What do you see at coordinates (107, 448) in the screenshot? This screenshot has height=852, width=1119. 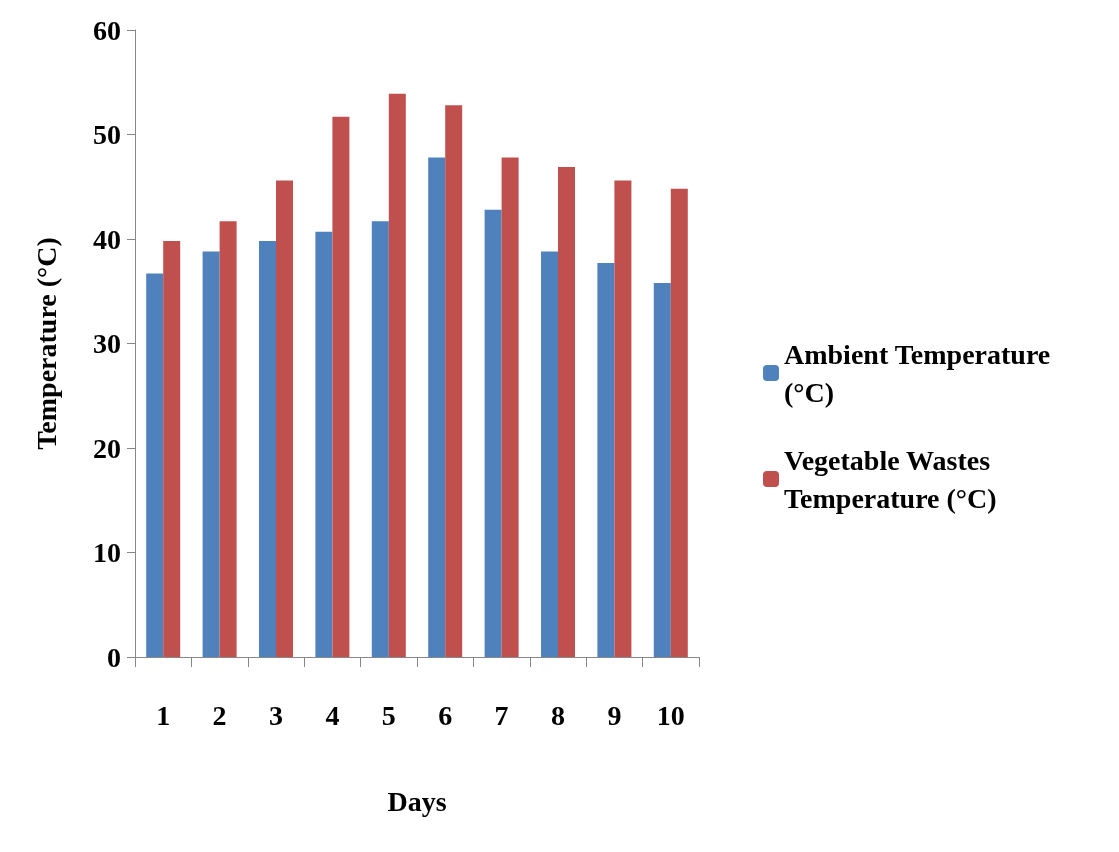 I see `y-tick-label: 20` at bounding box center [107, 448].